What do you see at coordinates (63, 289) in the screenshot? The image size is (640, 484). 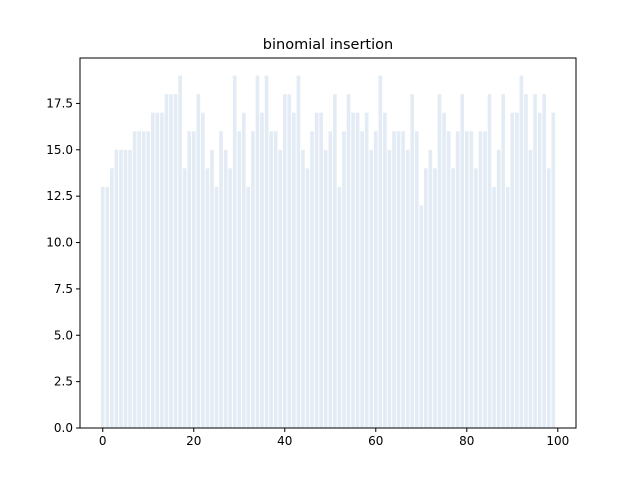 I see `y-tick-label: 7.5` at bounding box center [63, 289].